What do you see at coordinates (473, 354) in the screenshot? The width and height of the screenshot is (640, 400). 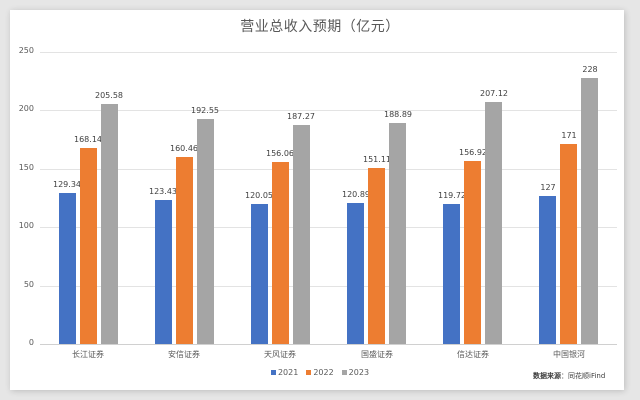 I see `x-category-label: 信达证券` at bounding box center [473, 354].